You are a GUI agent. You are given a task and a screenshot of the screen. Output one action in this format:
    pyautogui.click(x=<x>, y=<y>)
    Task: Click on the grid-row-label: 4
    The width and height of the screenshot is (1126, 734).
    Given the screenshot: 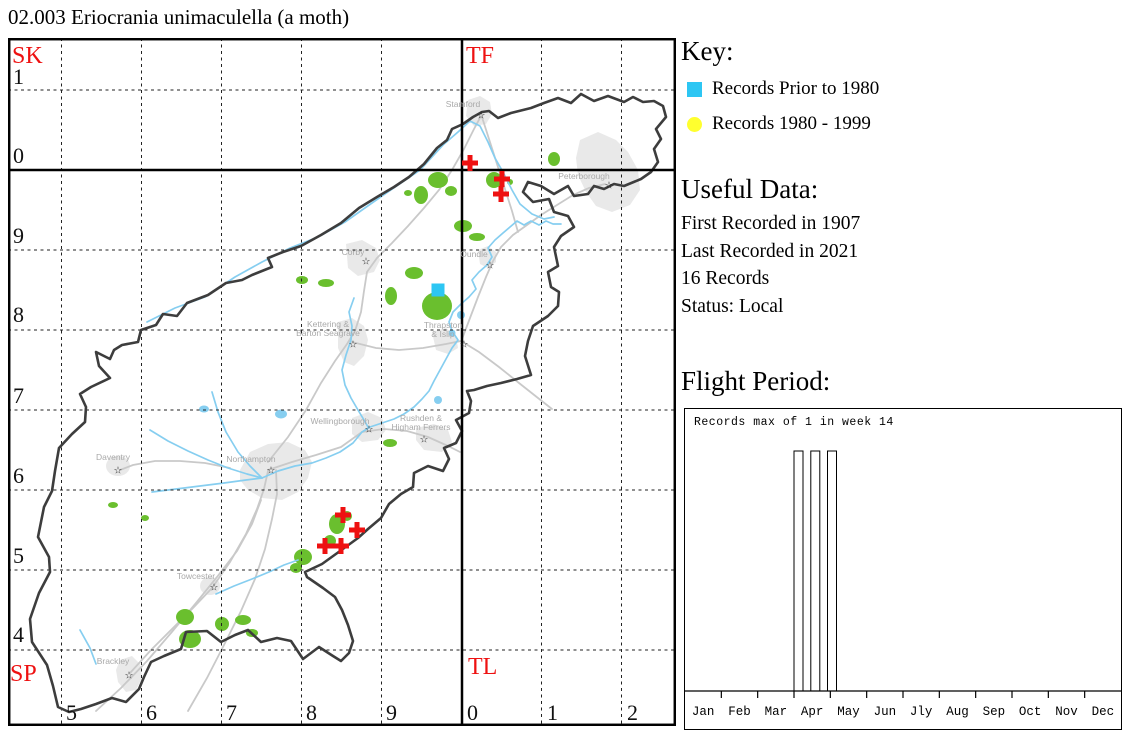 What is the action you would take?
    pyautogui.click(x=18, y=634)
    